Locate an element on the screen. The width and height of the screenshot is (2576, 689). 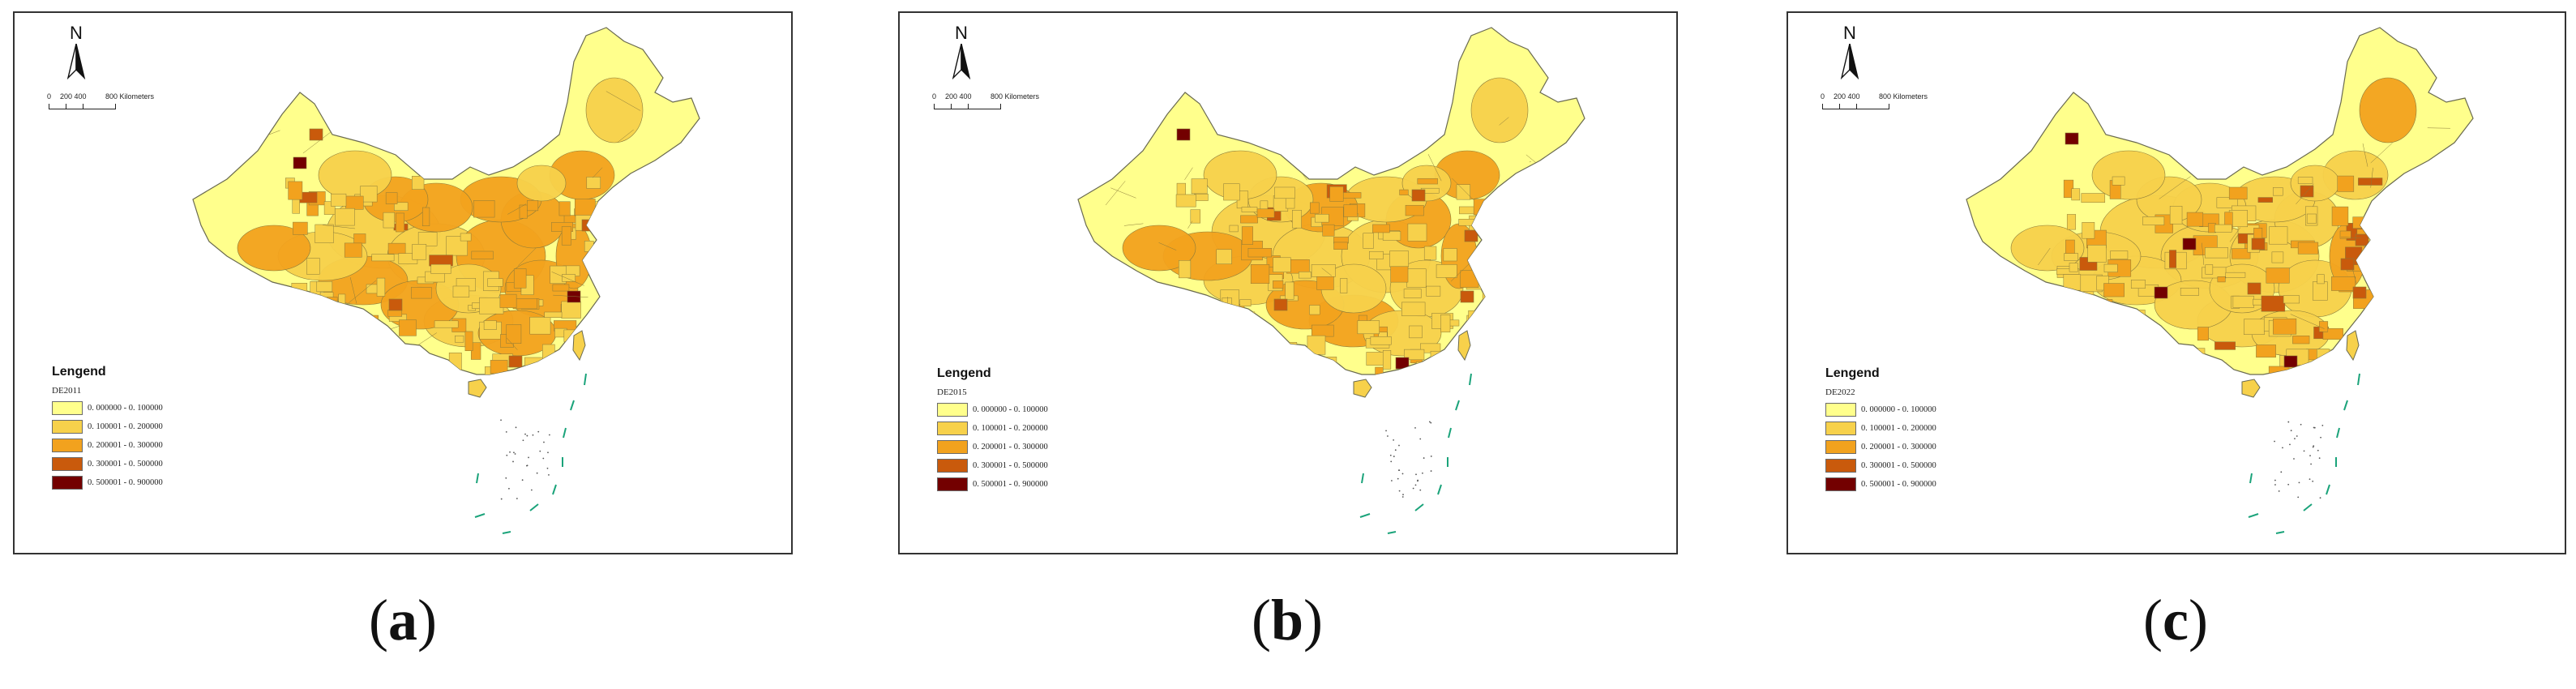
caption-paren-close: ) is located at coordinates (427, 620).